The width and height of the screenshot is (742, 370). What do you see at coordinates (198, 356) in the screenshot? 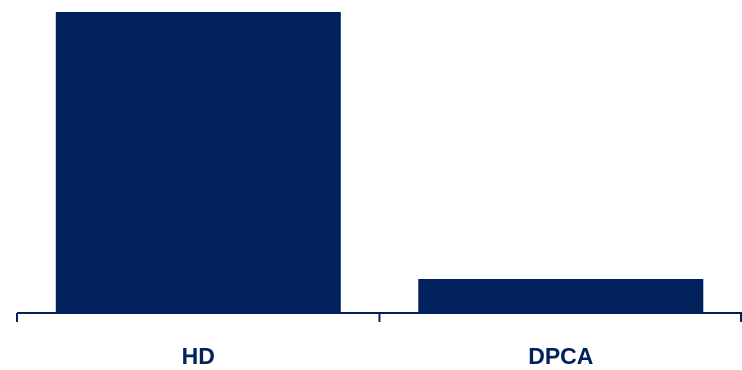
I see `x-tick-label-hd: HD` at bounding box center [198, 356].